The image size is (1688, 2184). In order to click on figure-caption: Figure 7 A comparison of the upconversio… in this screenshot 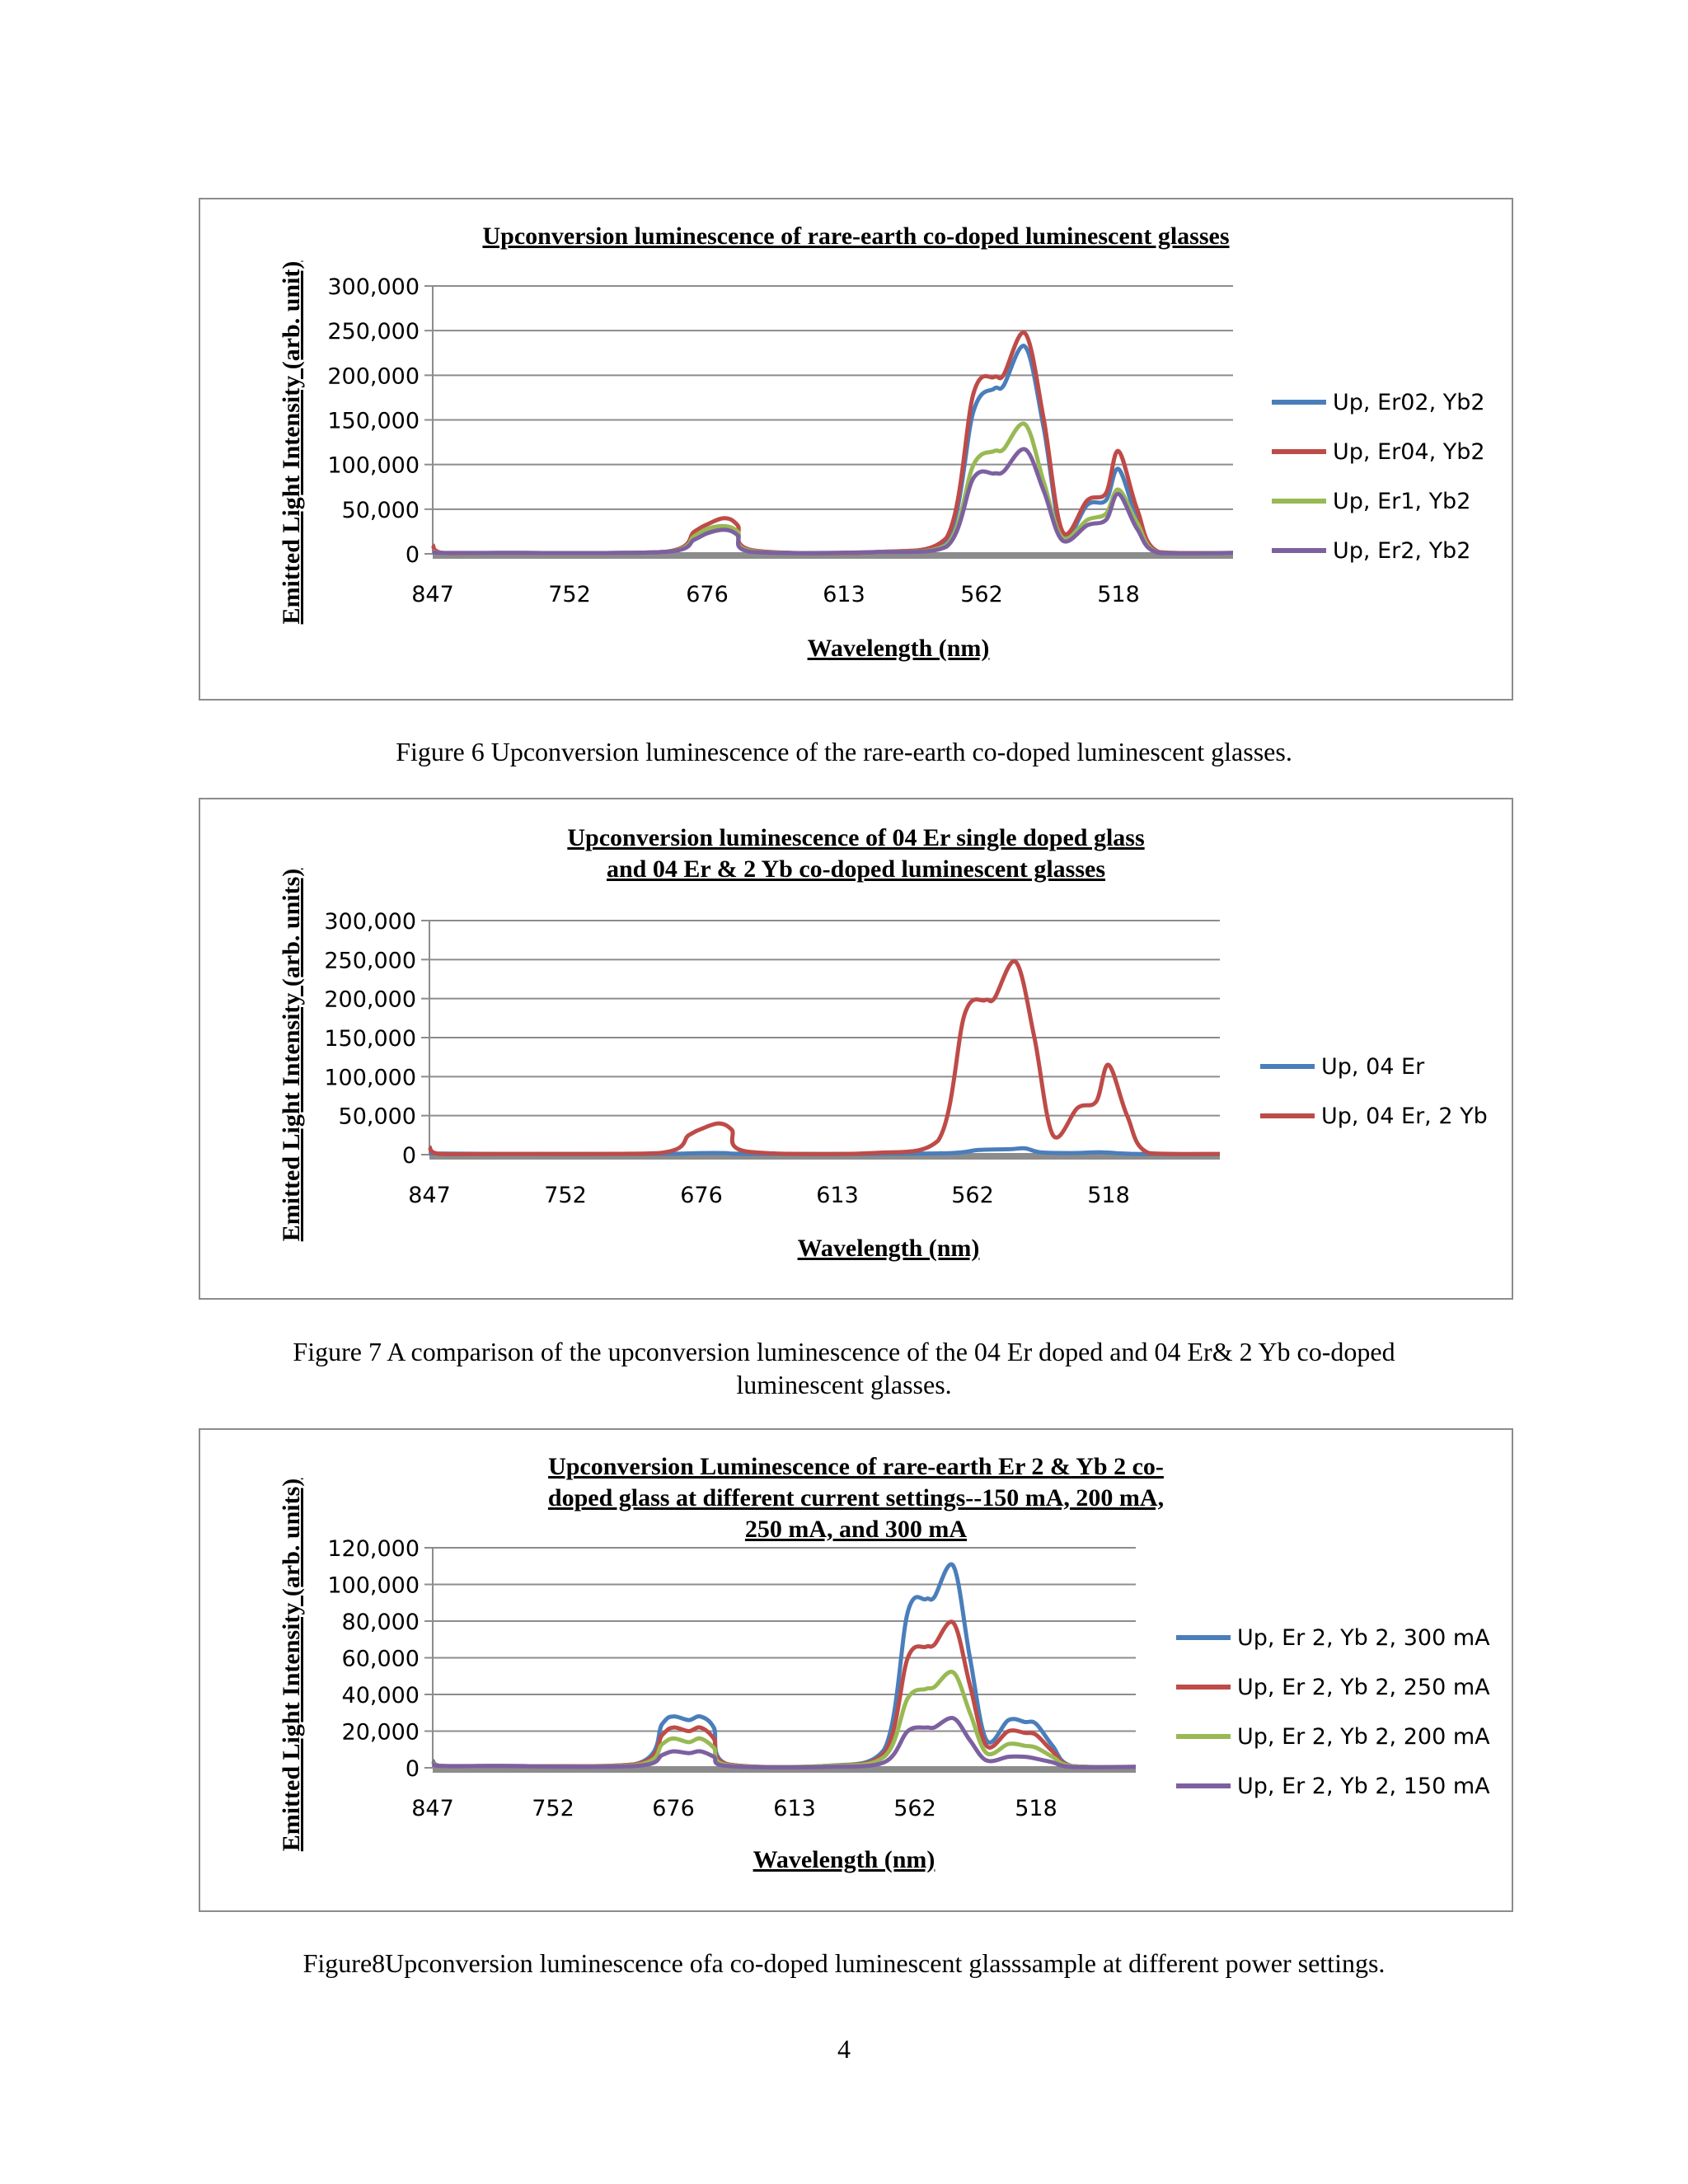, I will do `click(844, 1368)`.